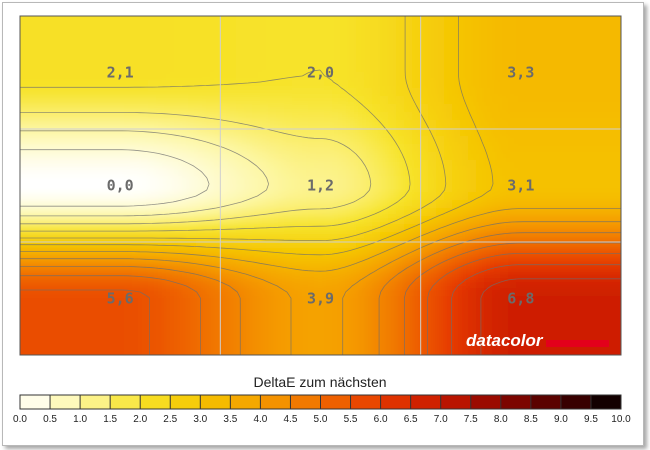 This screenshot has width=650, height=450. What do you see at coordinates (520, 73) in the screenshot?
I see `cell-value-label: 3,3` at bounding box center [520, 73].